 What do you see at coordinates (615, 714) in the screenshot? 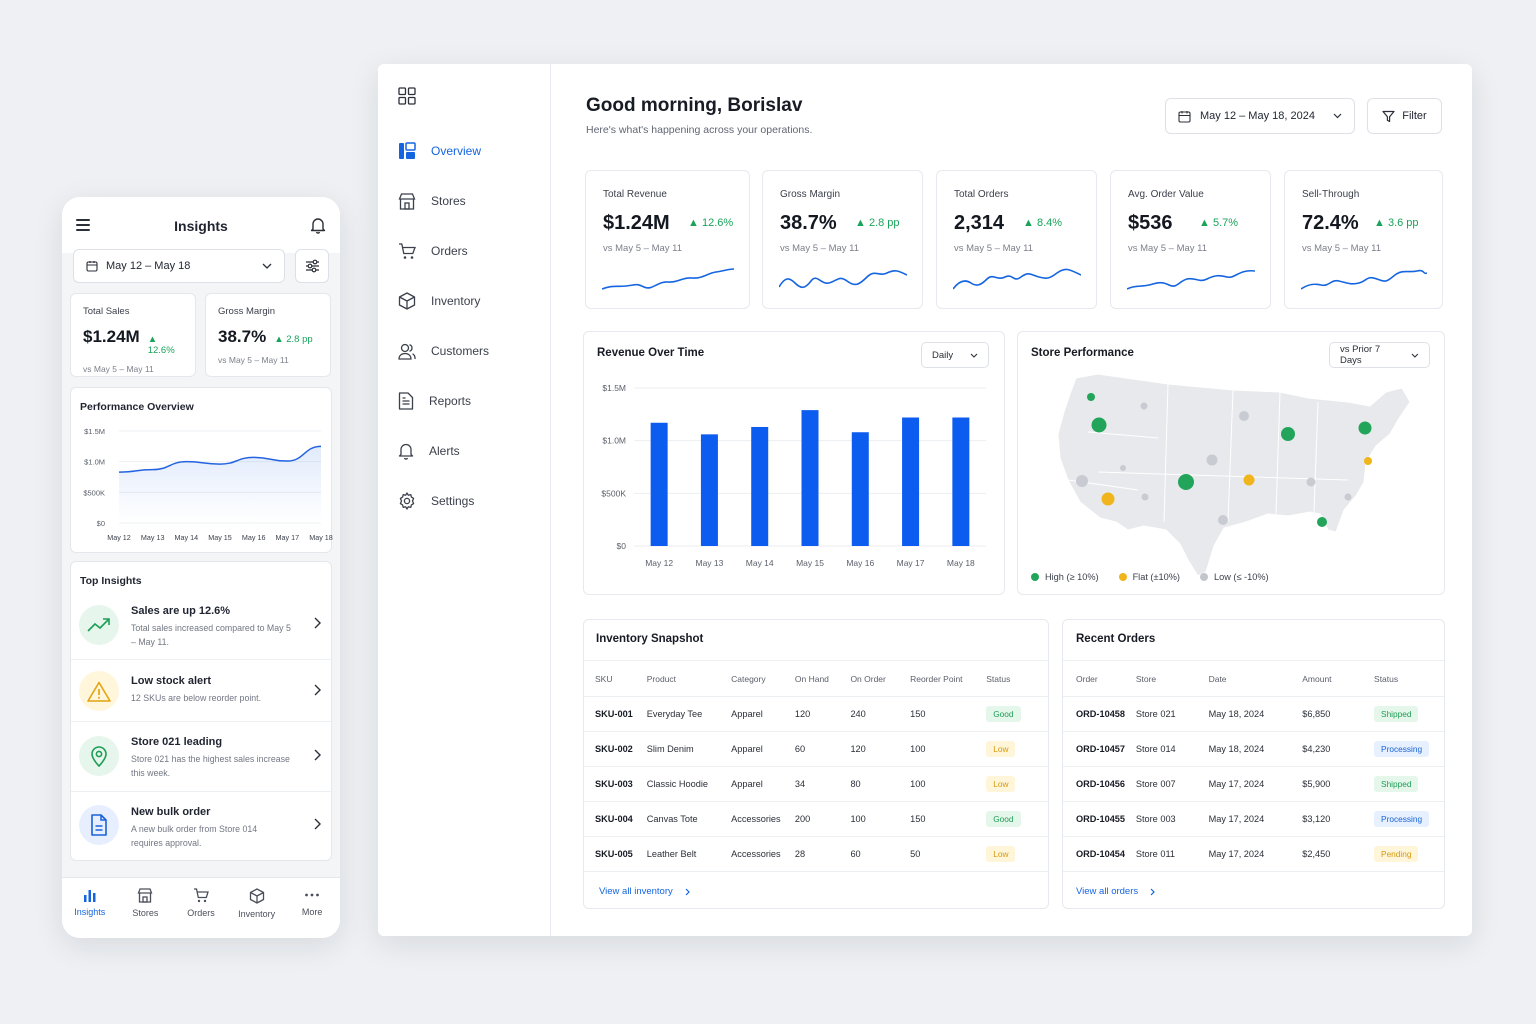
I see `table-cell: SKU-001` at bounding box center [615, 714].